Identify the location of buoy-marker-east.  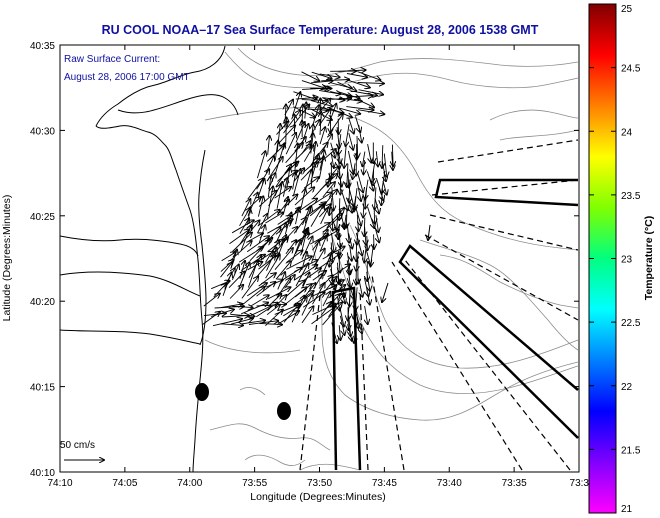
(284, 411).